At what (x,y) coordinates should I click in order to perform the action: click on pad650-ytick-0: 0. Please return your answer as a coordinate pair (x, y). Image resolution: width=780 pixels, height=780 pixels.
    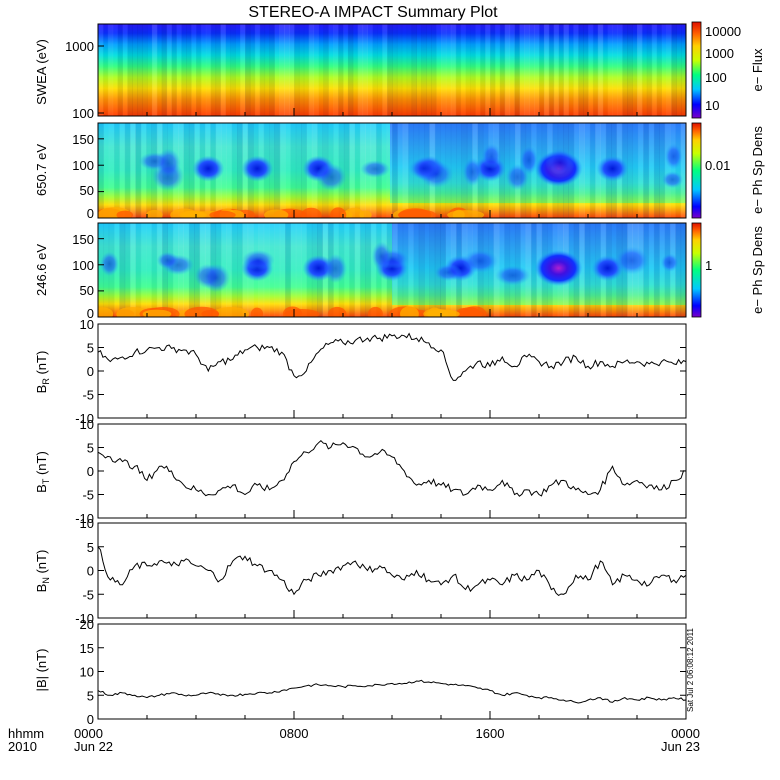
    Looking at the image, I should click on (90, 213).